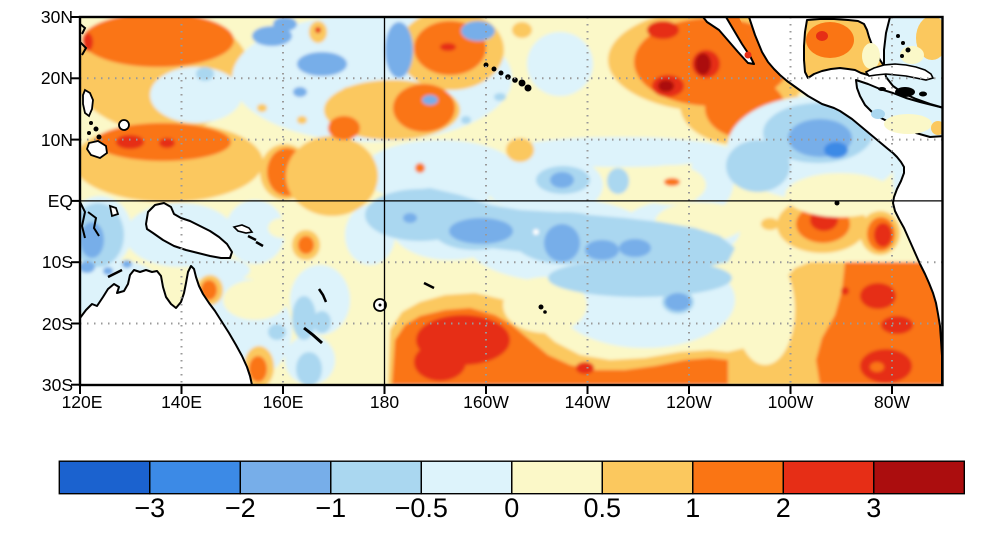  What do you see at coordinates (57, 324) in the screenshot?
I see `svg-text: 20S` at bounding box center [57, 324].